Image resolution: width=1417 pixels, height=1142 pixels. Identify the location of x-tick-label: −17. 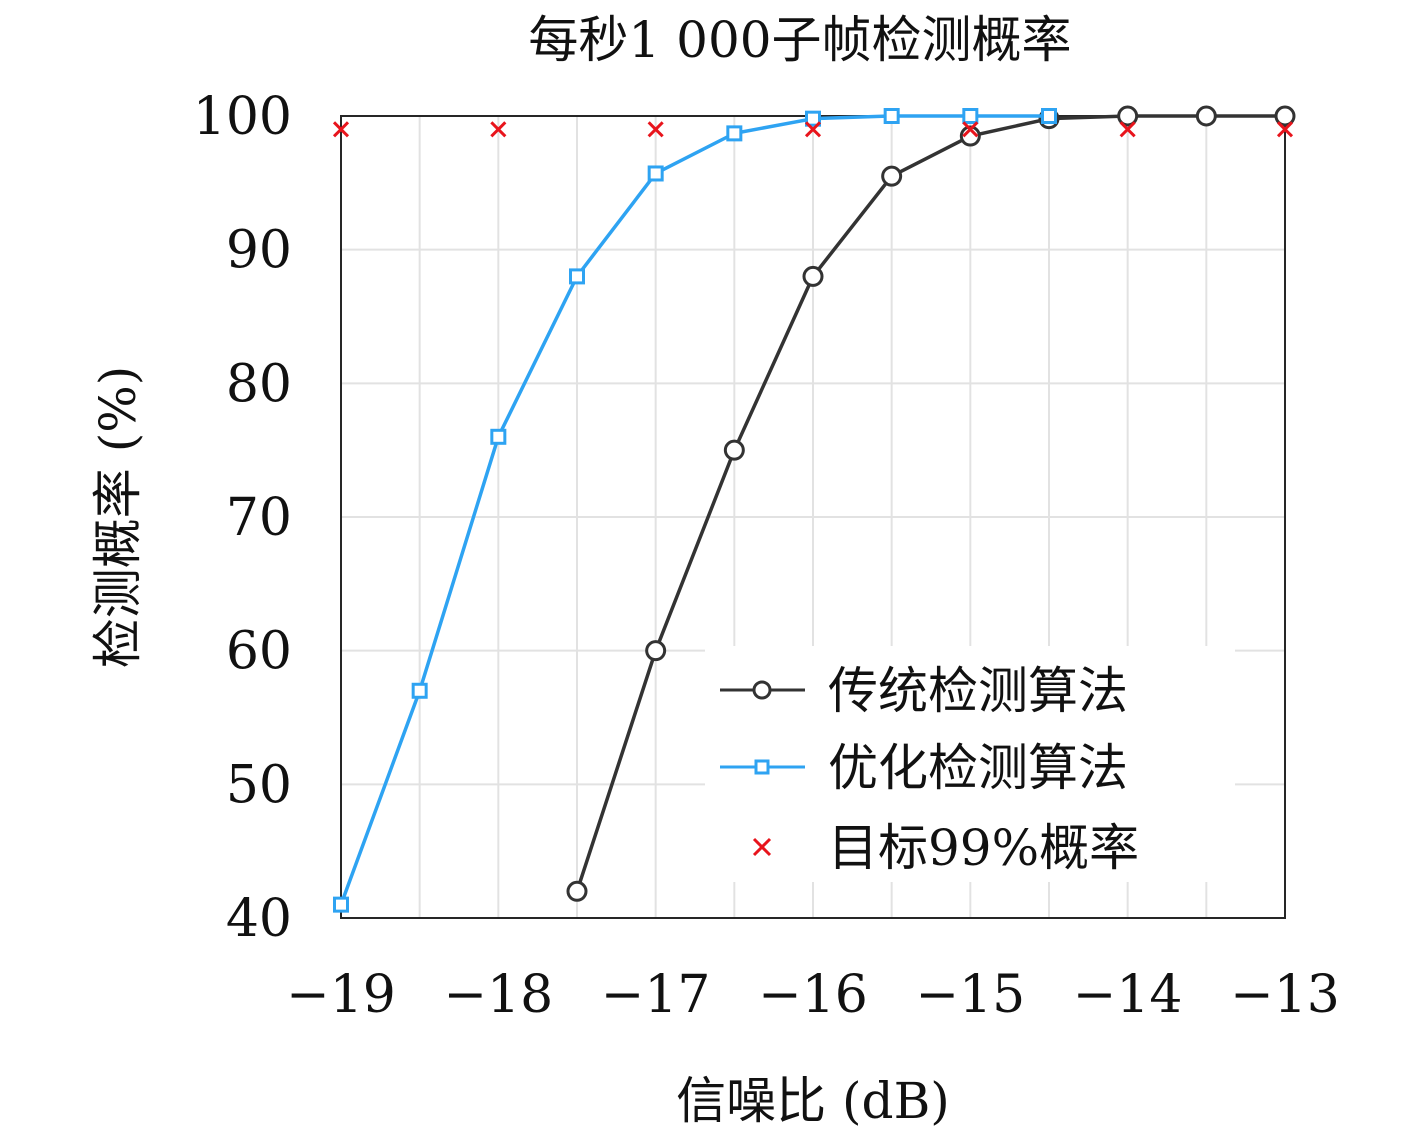
(656, 995).